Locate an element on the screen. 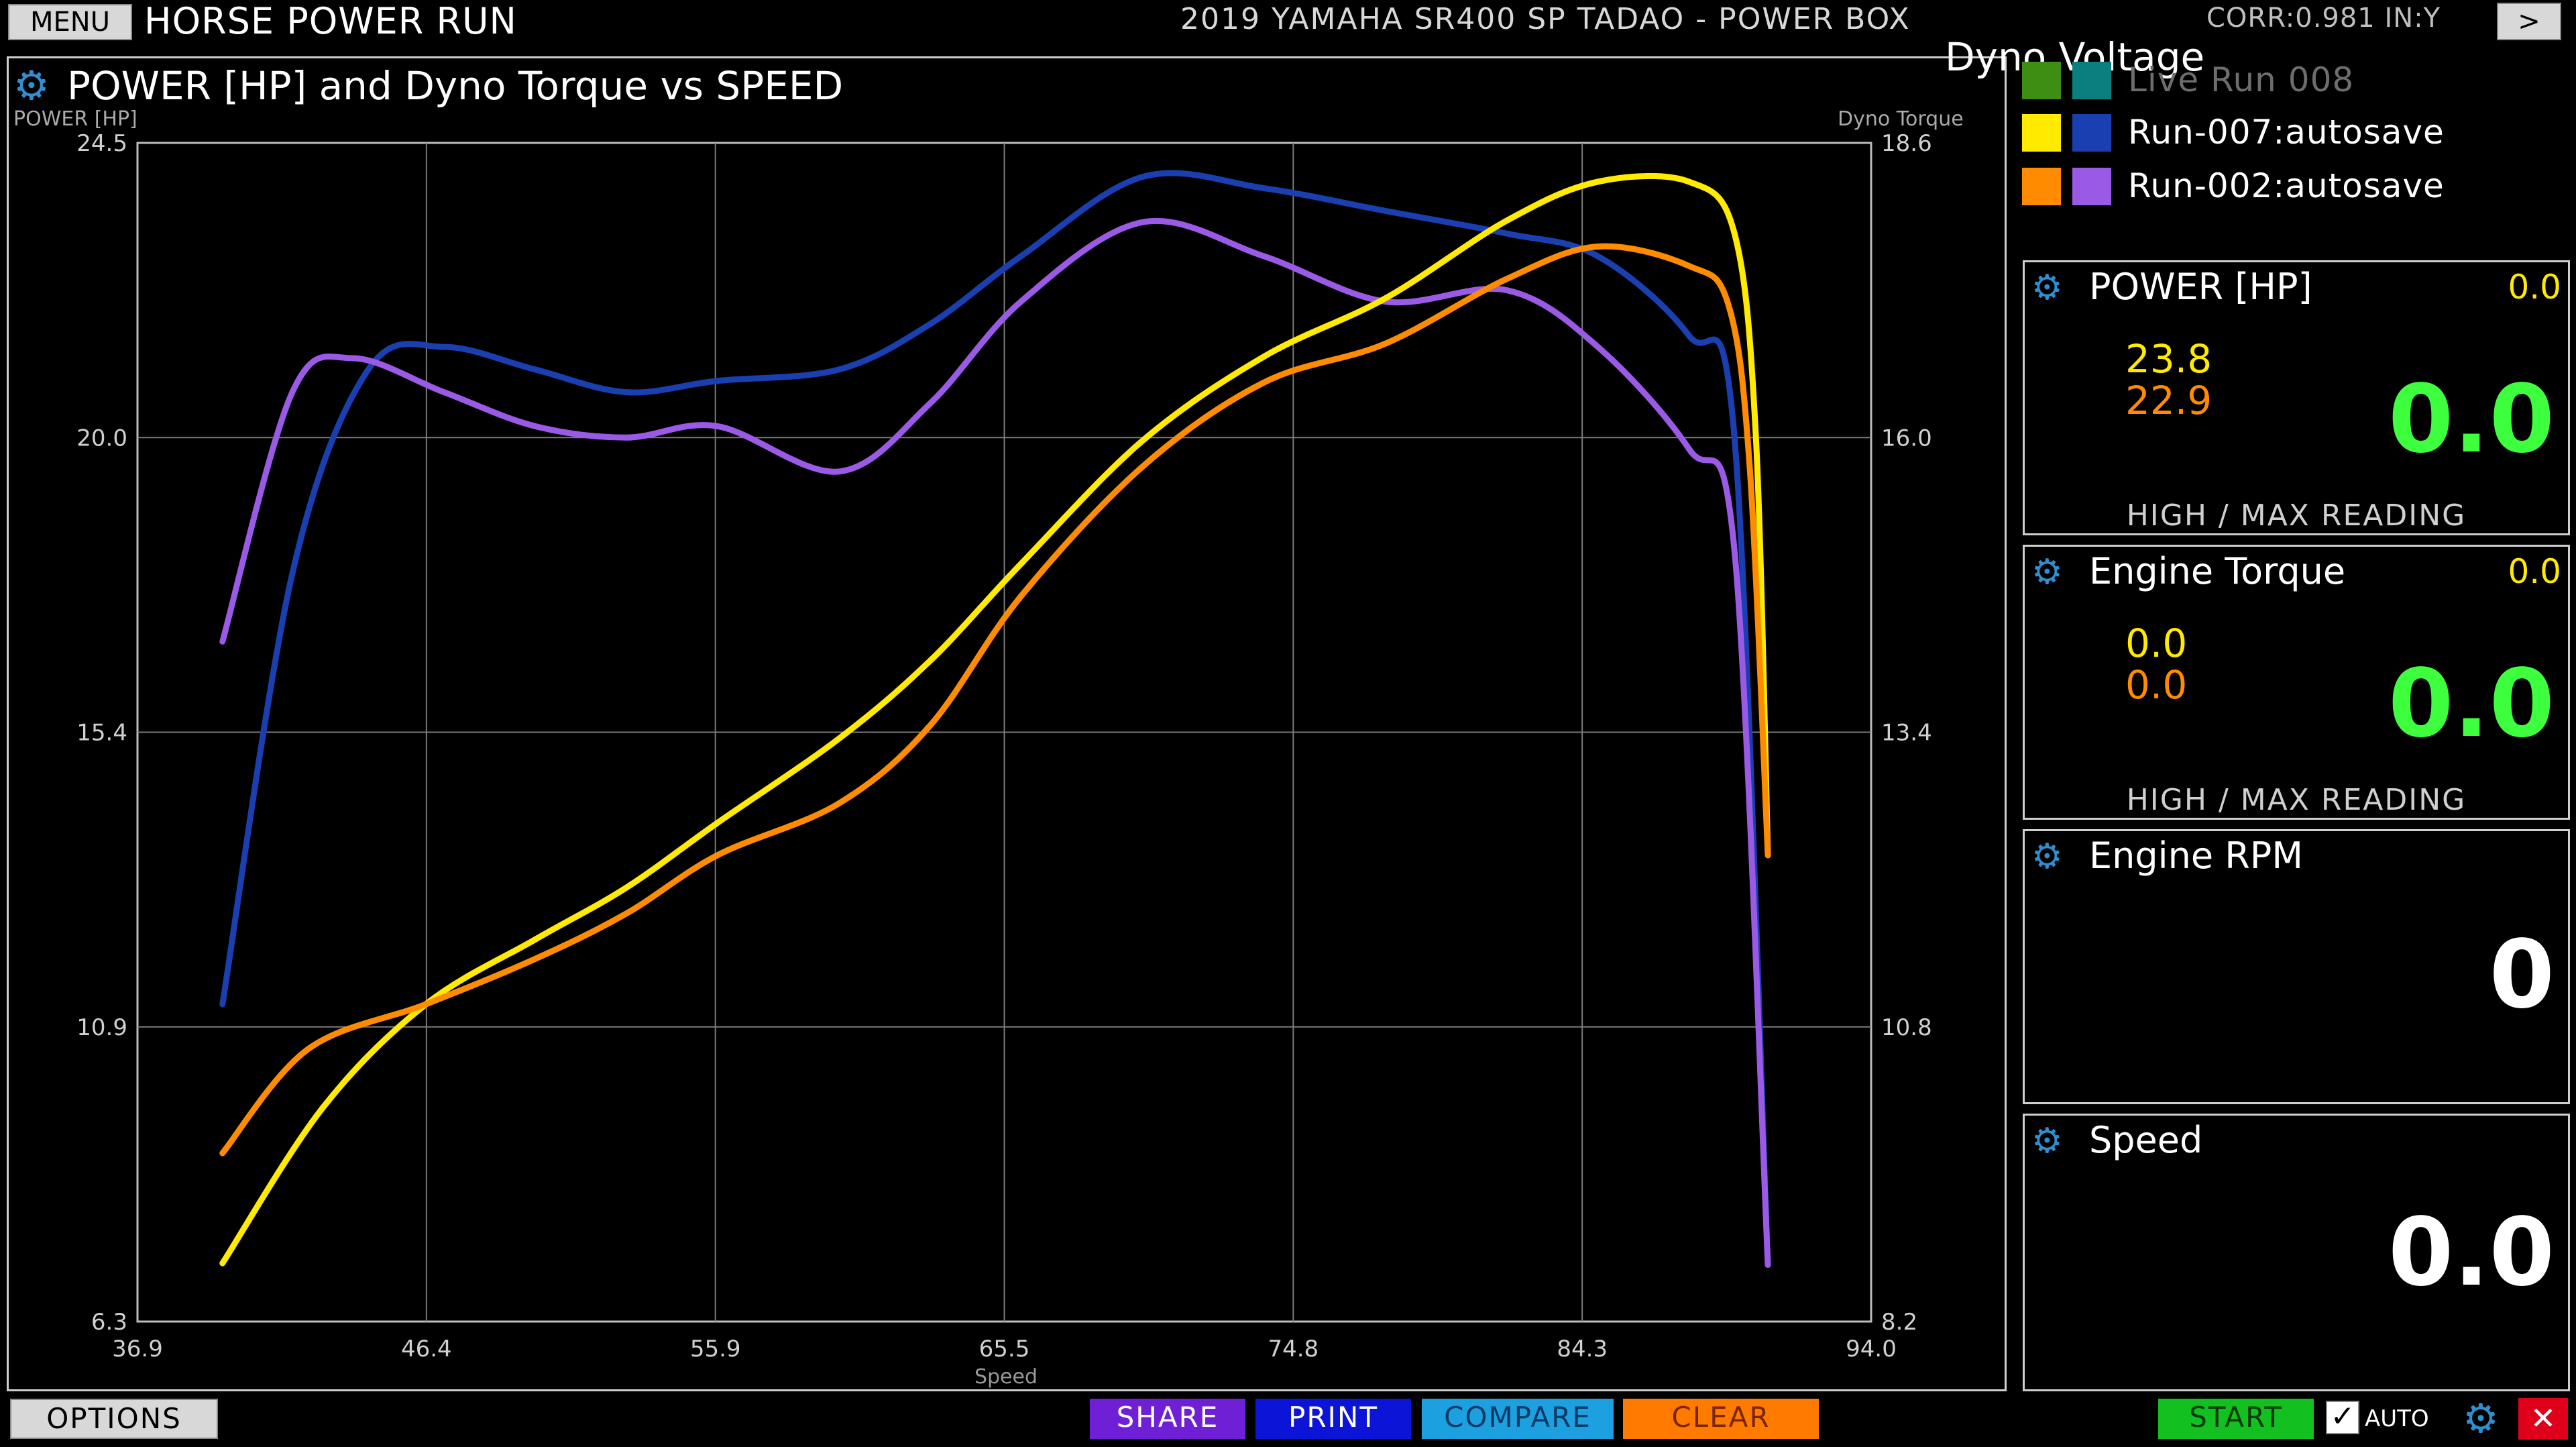 The width and height of the screenshot is (2576, 1447). y-right-tick-label: 13.4 is located at coordinates (1906, 733).